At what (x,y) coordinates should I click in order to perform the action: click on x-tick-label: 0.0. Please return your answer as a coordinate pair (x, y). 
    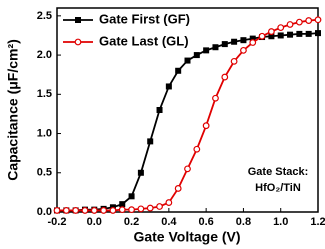
    Looking at the image, I should click on (94, 222).